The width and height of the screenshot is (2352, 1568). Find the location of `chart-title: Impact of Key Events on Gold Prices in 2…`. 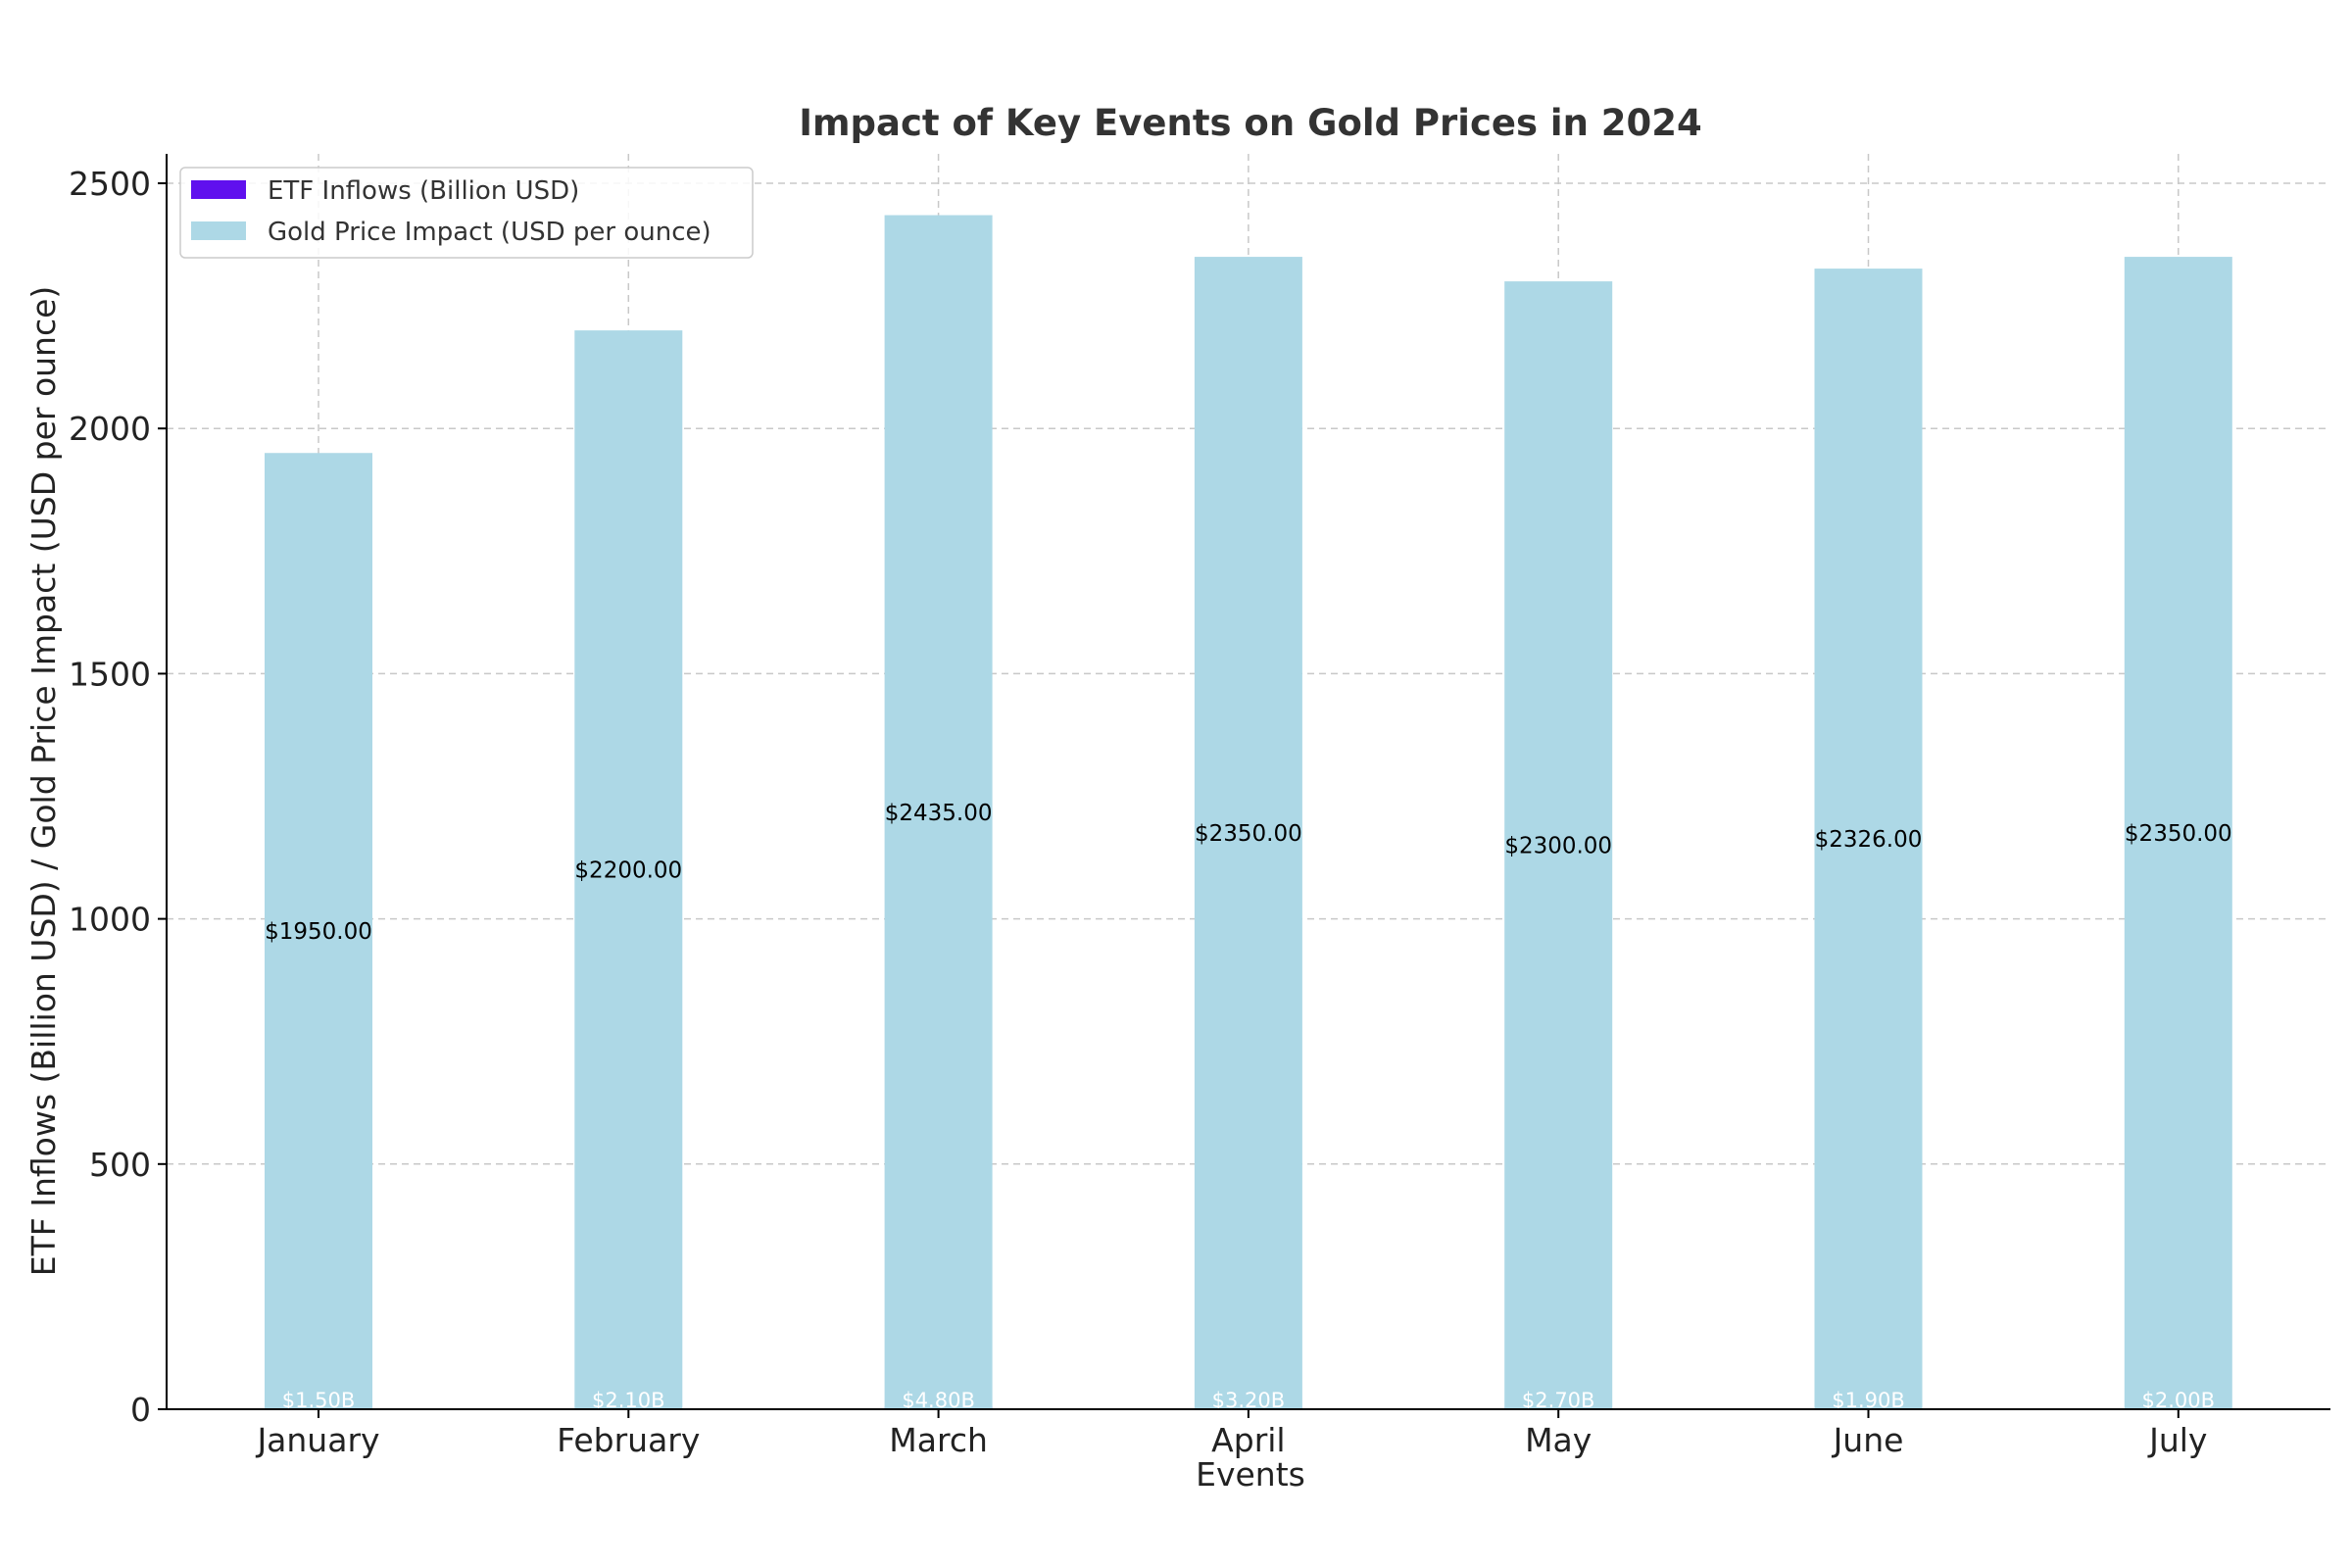

chart-title: Impact of Key Events on Gold Prices in 2… is located at coordinates (1250, 123).